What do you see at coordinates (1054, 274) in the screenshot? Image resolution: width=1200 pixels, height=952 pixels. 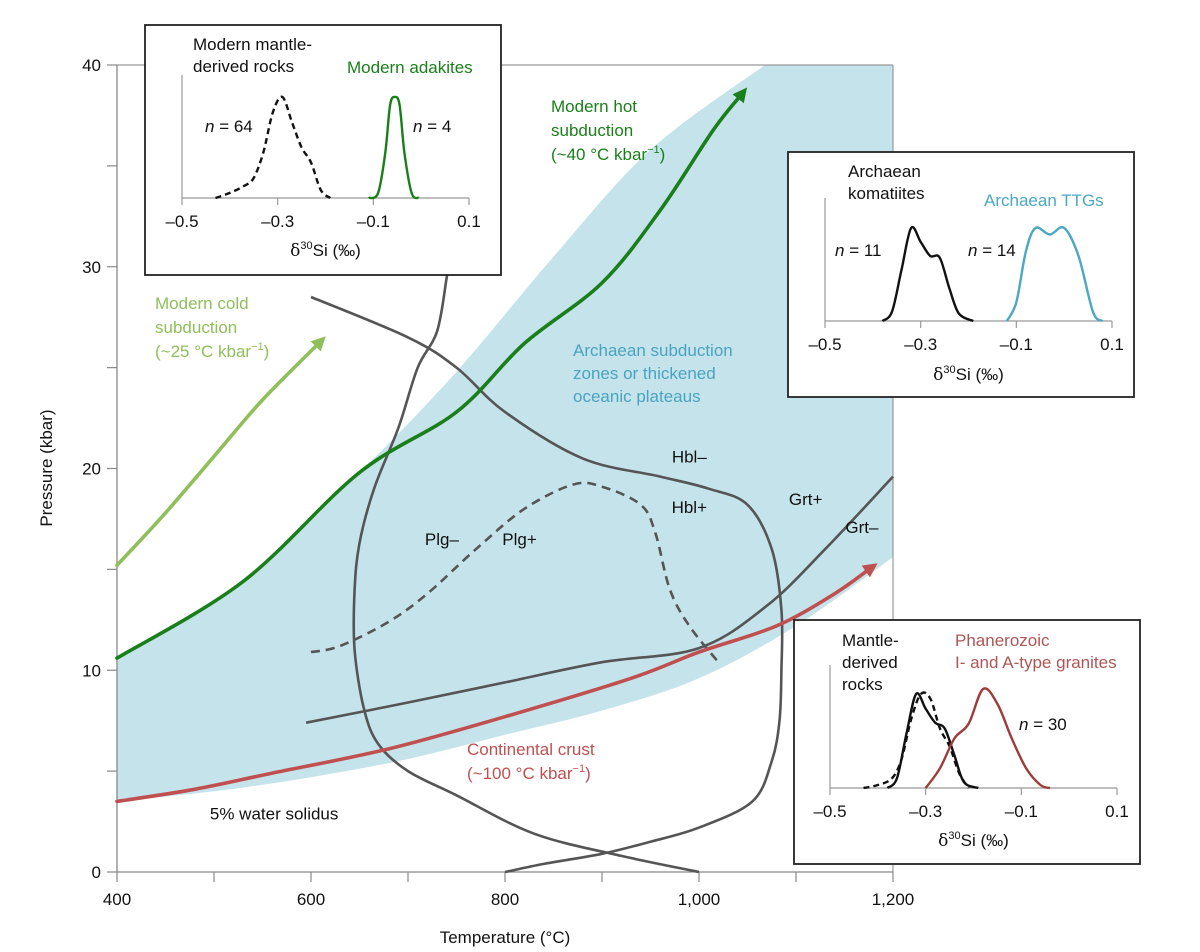 I see `inset-density-archaean-ttgs` at bounding box center [1054, 274].